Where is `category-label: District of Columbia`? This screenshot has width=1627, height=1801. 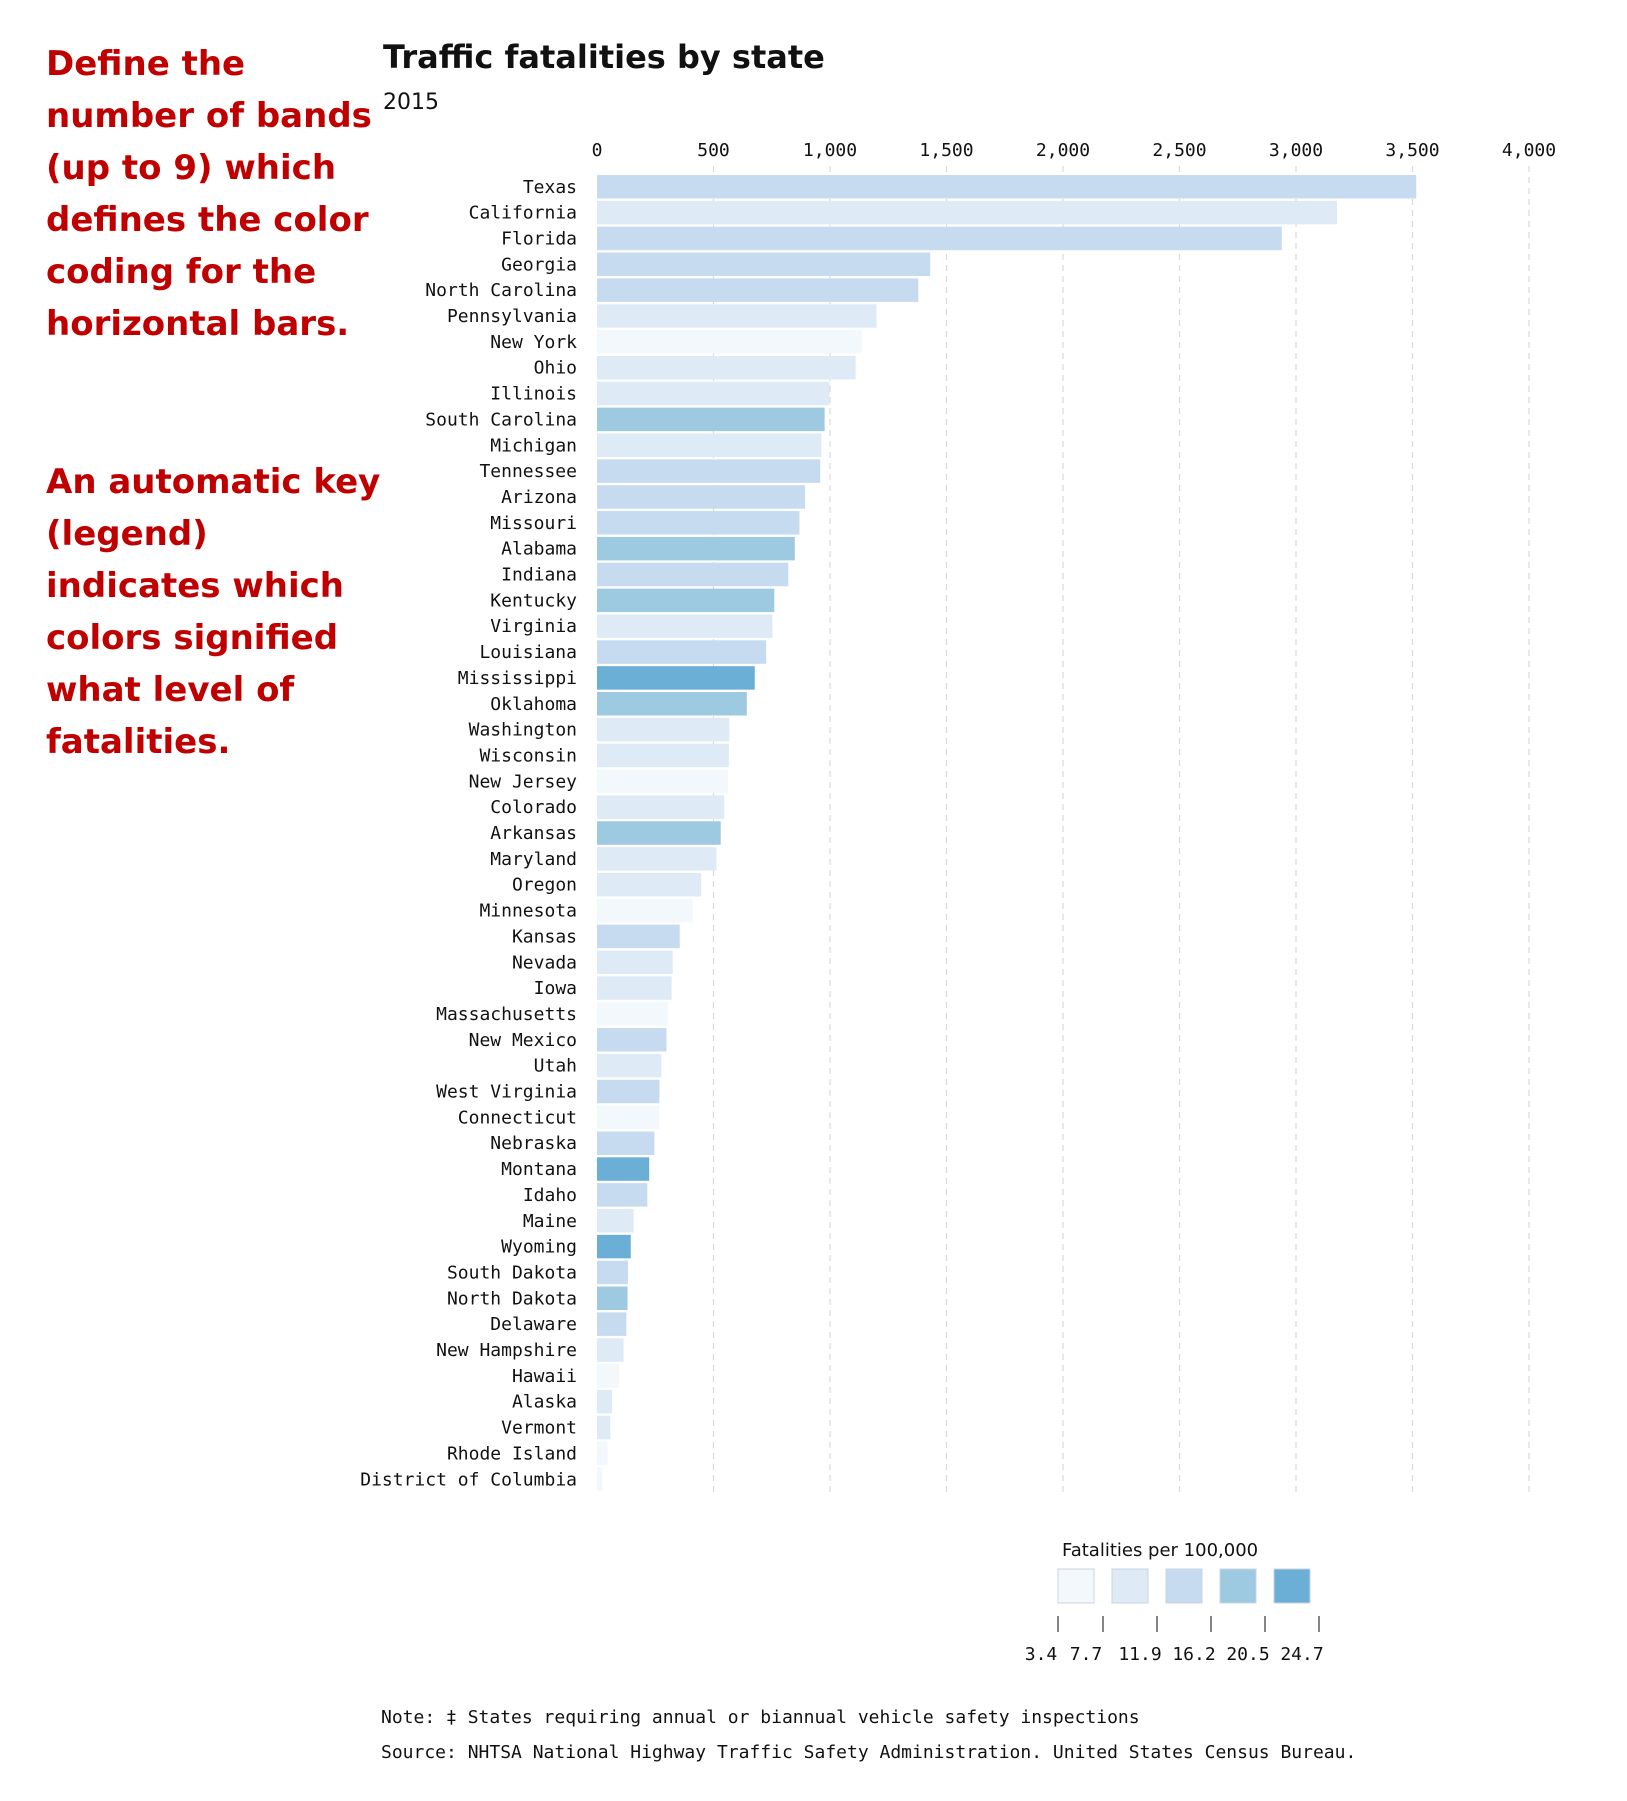 category-label: District of Columbia is located at coordinates (468, 1479).